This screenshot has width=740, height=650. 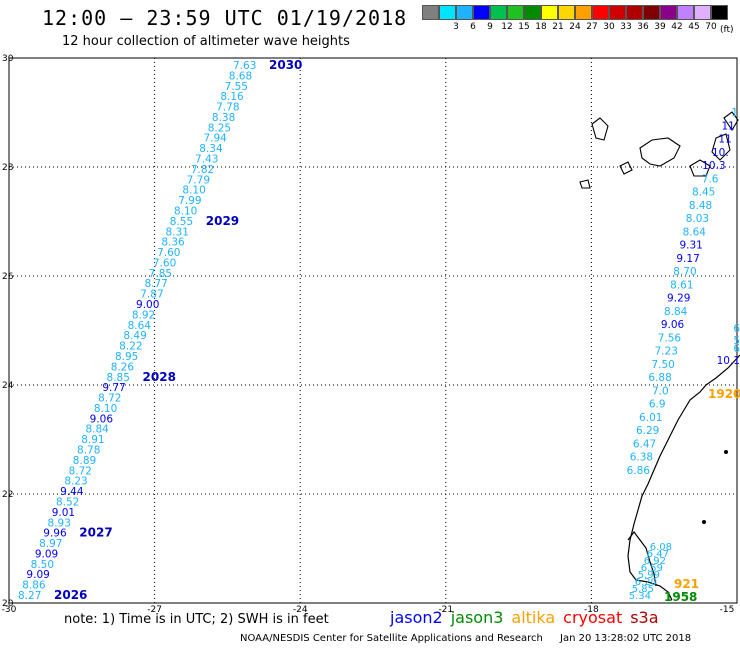 I want to click on pass-time-label: 1958, so click(x=680, y=597).